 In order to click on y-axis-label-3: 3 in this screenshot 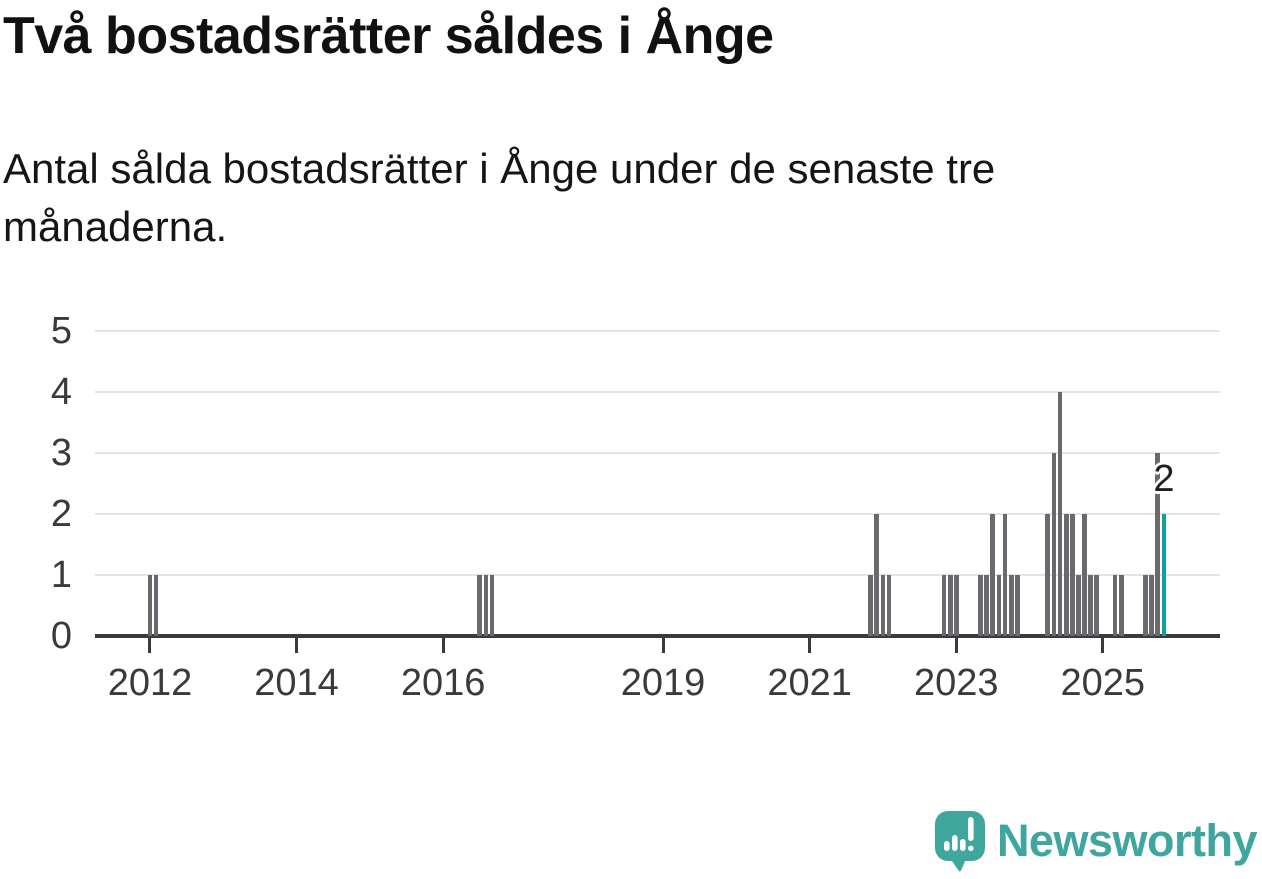, I will do `click(61, 453)`.